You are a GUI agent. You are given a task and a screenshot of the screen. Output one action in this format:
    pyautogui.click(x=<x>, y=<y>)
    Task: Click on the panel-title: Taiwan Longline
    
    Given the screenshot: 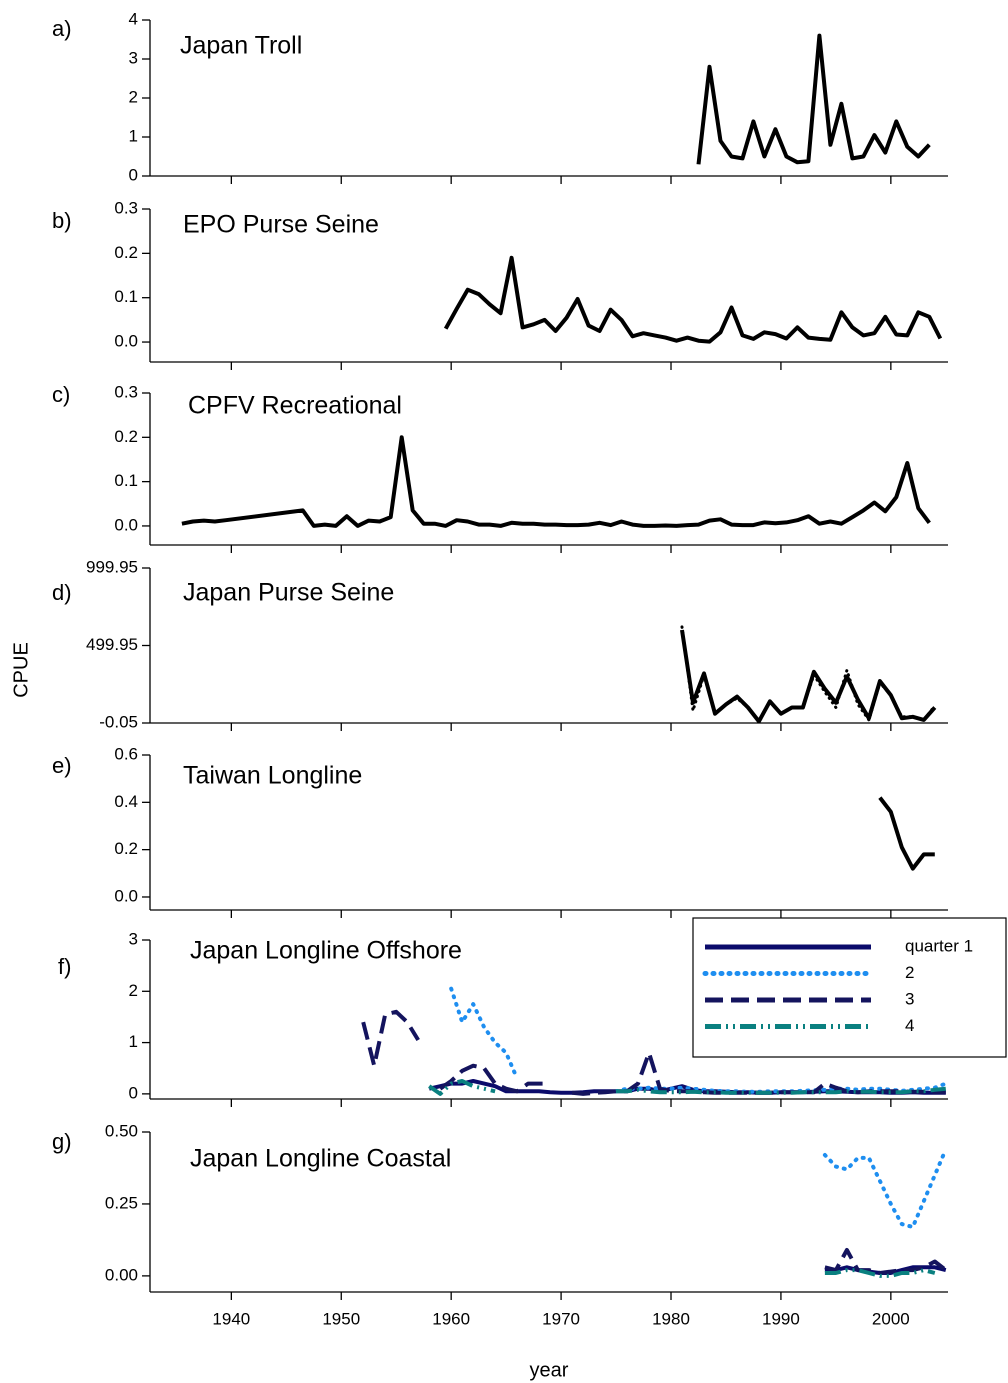 What is the action you would take?
    pyautogui.click(x=272, y=776)
    